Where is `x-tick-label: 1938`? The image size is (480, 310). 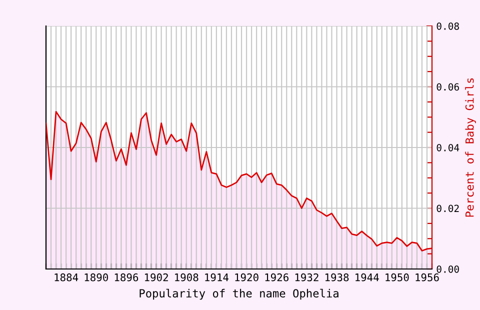 x-tick-label: 1938 is located at coordinates (337, 277).